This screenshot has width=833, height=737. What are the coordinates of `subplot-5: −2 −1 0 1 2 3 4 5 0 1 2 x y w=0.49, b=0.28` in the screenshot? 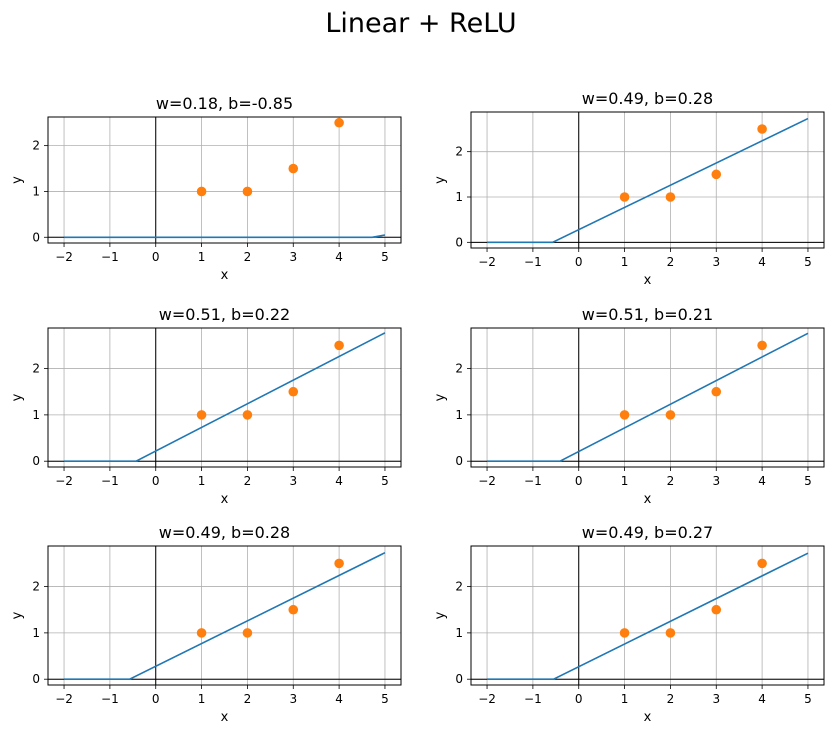 It's located at (206, 624).